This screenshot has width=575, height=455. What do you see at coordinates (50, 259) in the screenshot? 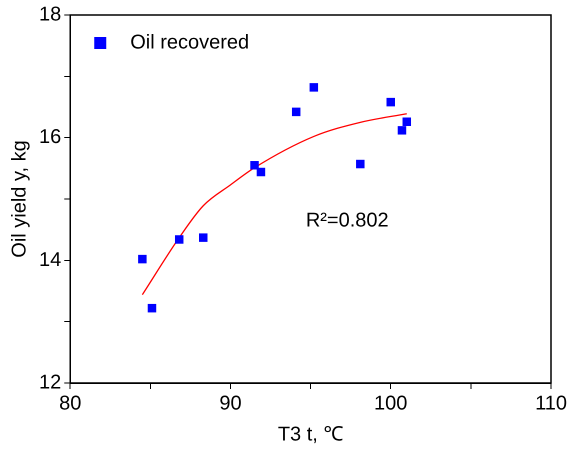
I see `y-tick-label: 14` at bounding box center [50, 259].